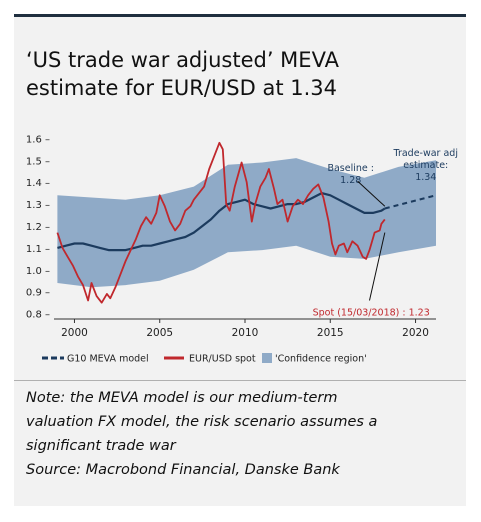 Image resolution: width=481 pixels, height=522 pixels. Describe the element at coordinates (74, 333) in the screenshot. I see `x-tick-label: 2000` at that location.